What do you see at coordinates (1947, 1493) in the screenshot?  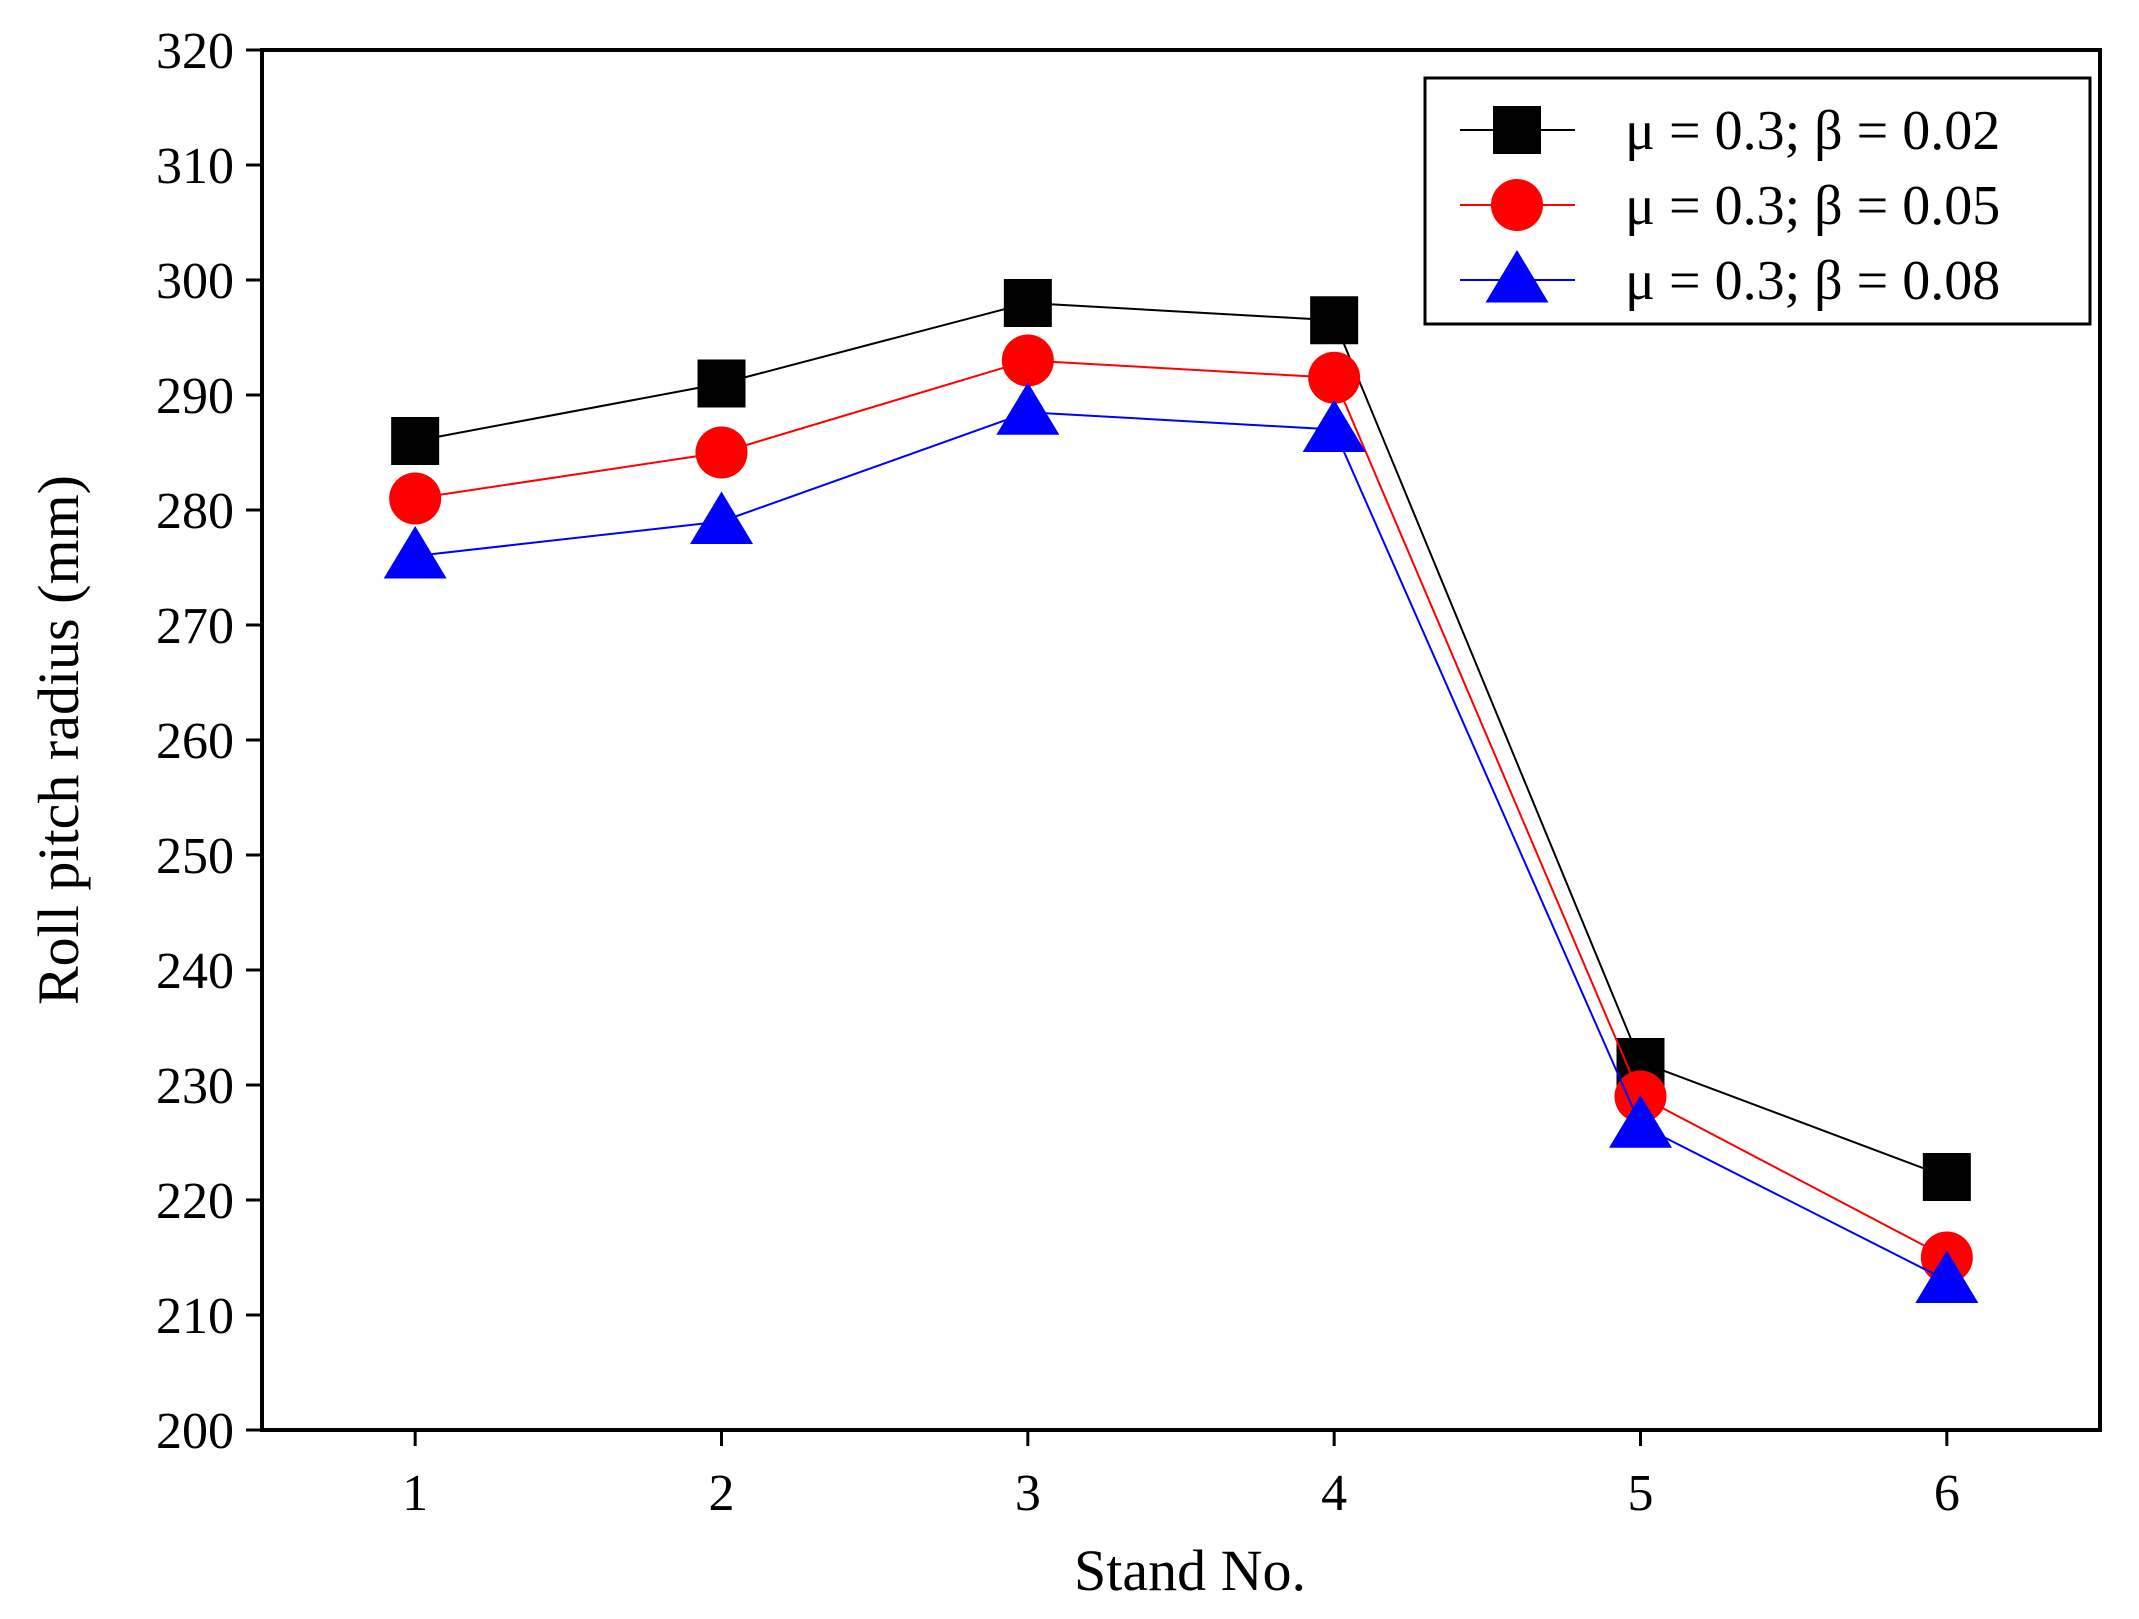 I see `x-tick-label: 6` at bounding box center [1947, 1493].